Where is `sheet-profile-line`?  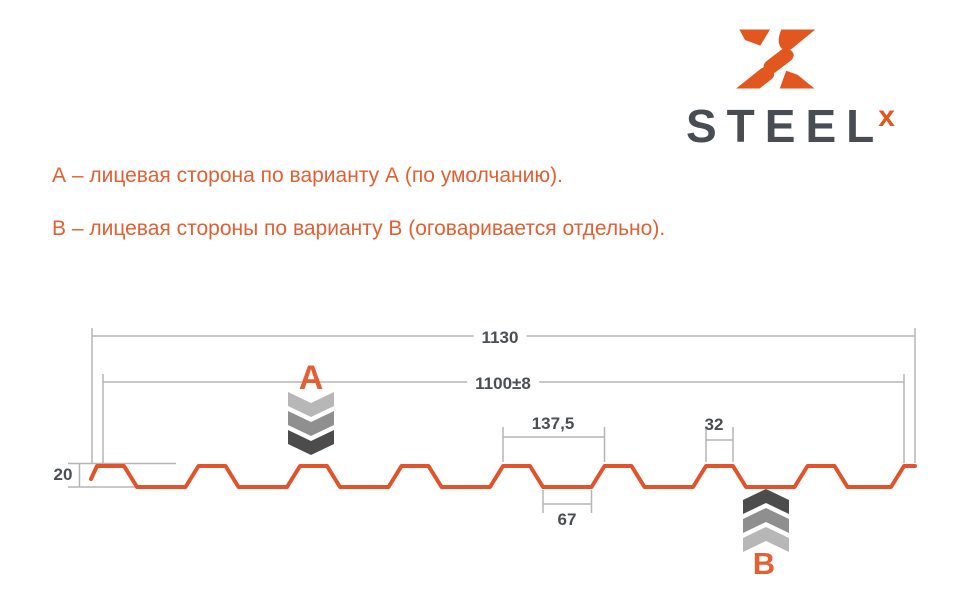
sheet-profile-line is located at coordinates (503, 476).